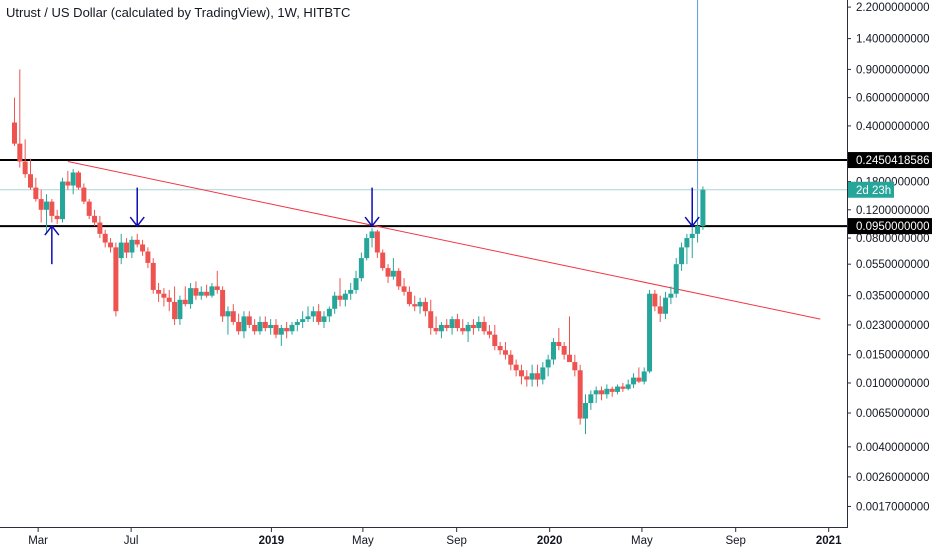  Describe the element at coordinates (52, 244) in the screenshot. I see `arrow-annotation` at that location.